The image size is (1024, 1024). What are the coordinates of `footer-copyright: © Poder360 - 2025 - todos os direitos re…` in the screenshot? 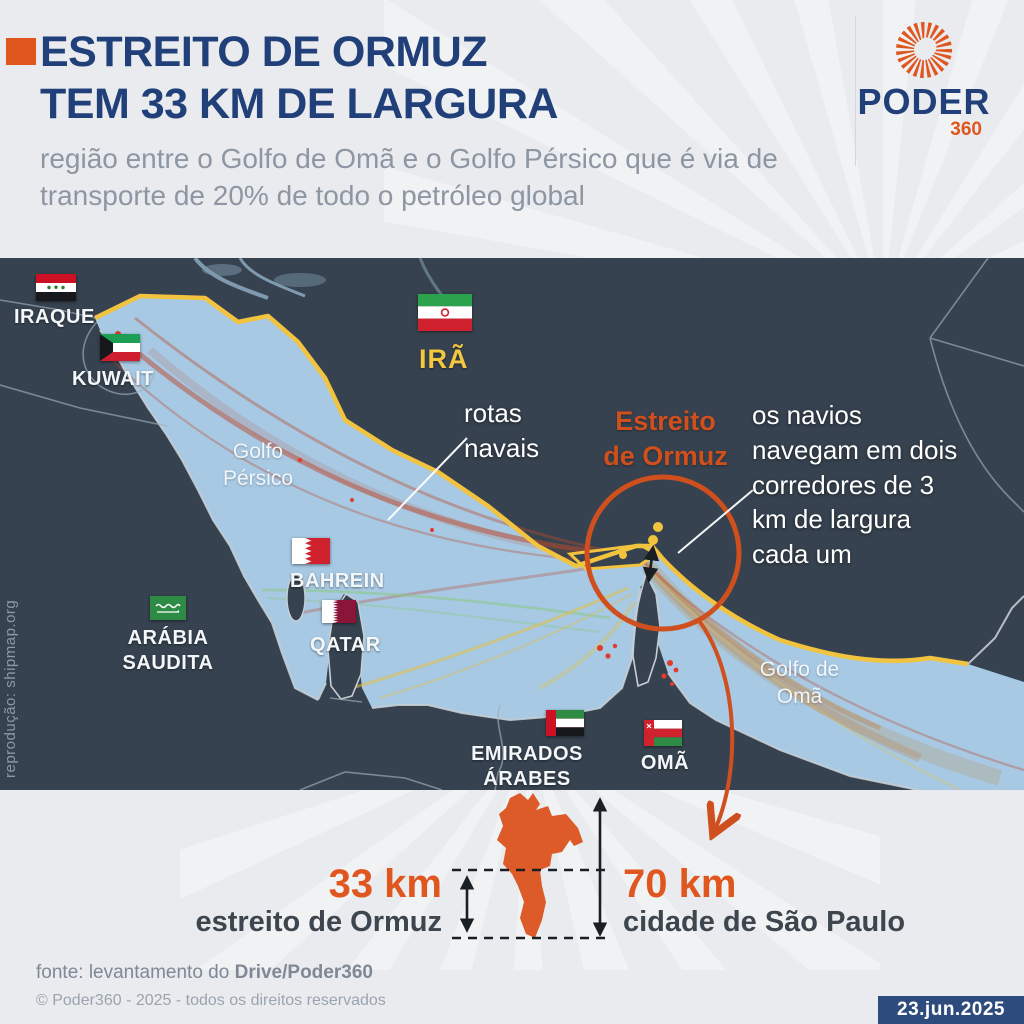 It's located at (211, 1000).